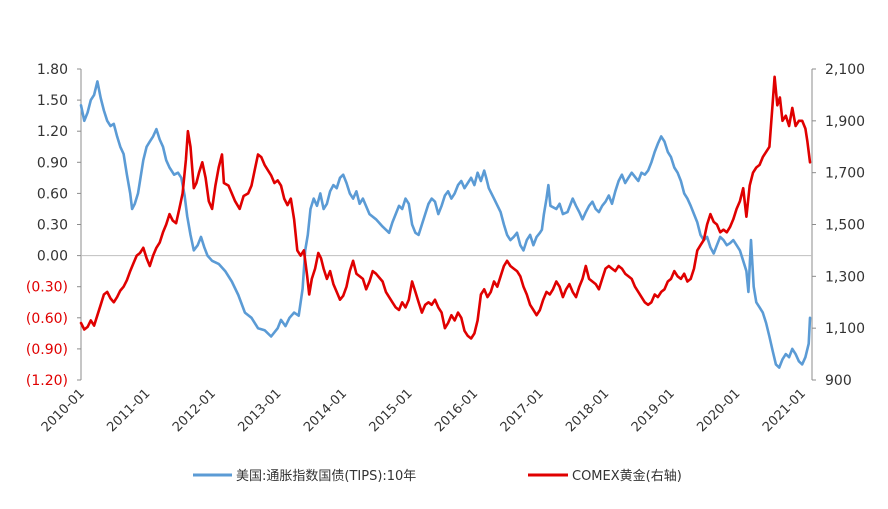 This screenshot has width=888, height=509. Describe the element at coordinates (52, 257) in the screenshot. I see `left-tick-label: 0.00` at that location.